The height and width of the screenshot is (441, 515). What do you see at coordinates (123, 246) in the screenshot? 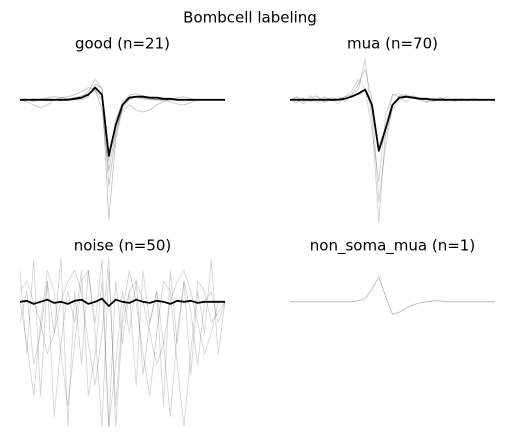
I see `panel-title: noise (n=50)` at bounding box center [123, 246].